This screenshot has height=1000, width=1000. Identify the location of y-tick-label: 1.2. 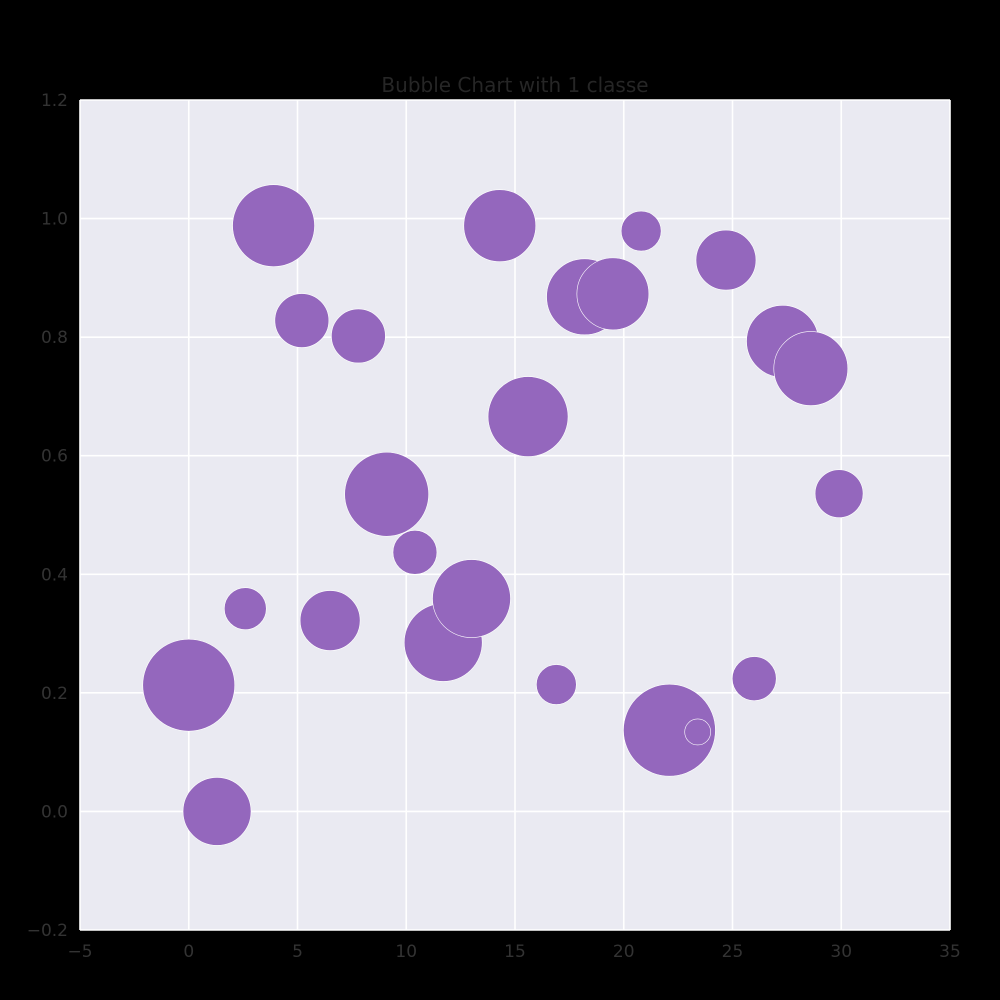
(54, 101).